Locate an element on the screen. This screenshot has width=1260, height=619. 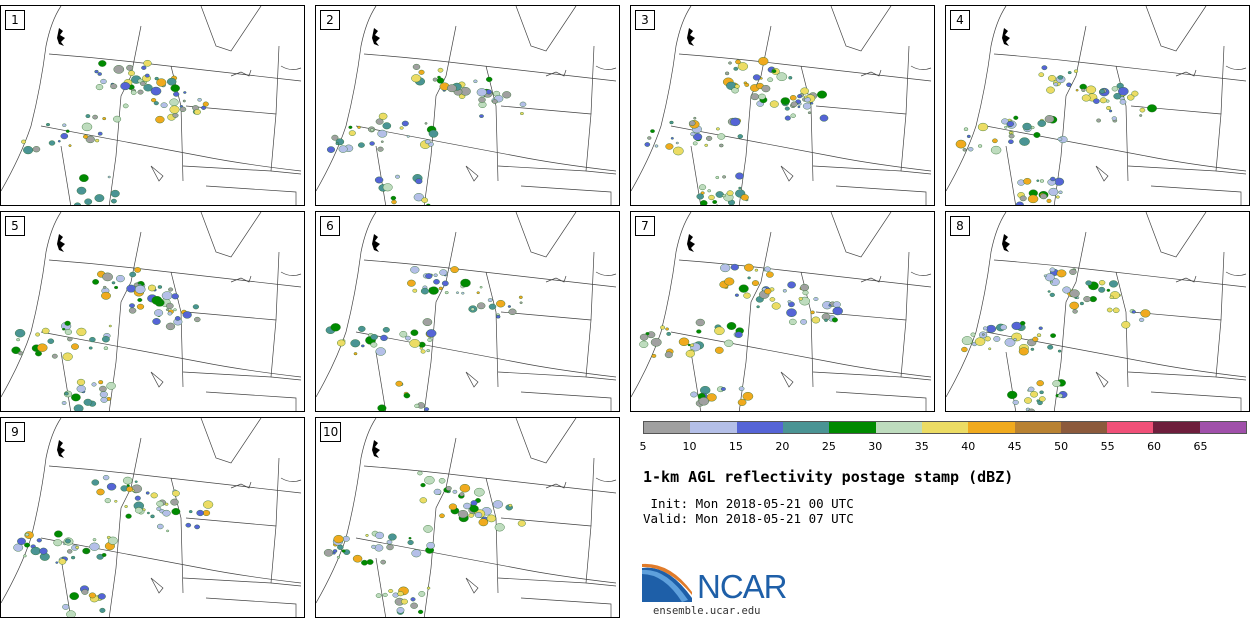
coastline-islands is located at coordinates (376, 449).